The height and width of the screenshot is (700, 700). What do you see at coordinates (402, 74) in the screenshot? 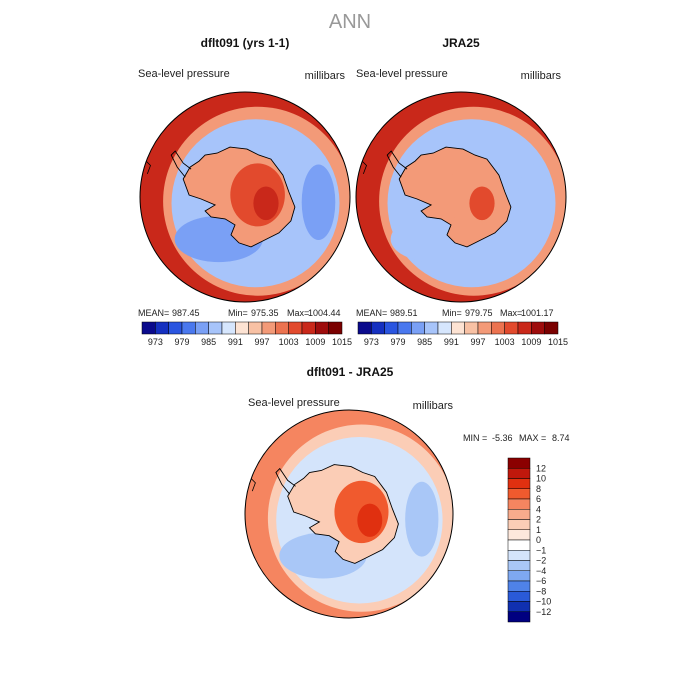
I see `panel-obs-variable: Sea-level pressure` at bounding box center [402, 74].